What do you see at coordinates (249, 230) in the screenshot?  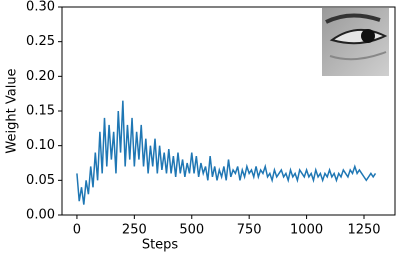 I see `x-tick-label: 750` at bounding box center [249, 230].